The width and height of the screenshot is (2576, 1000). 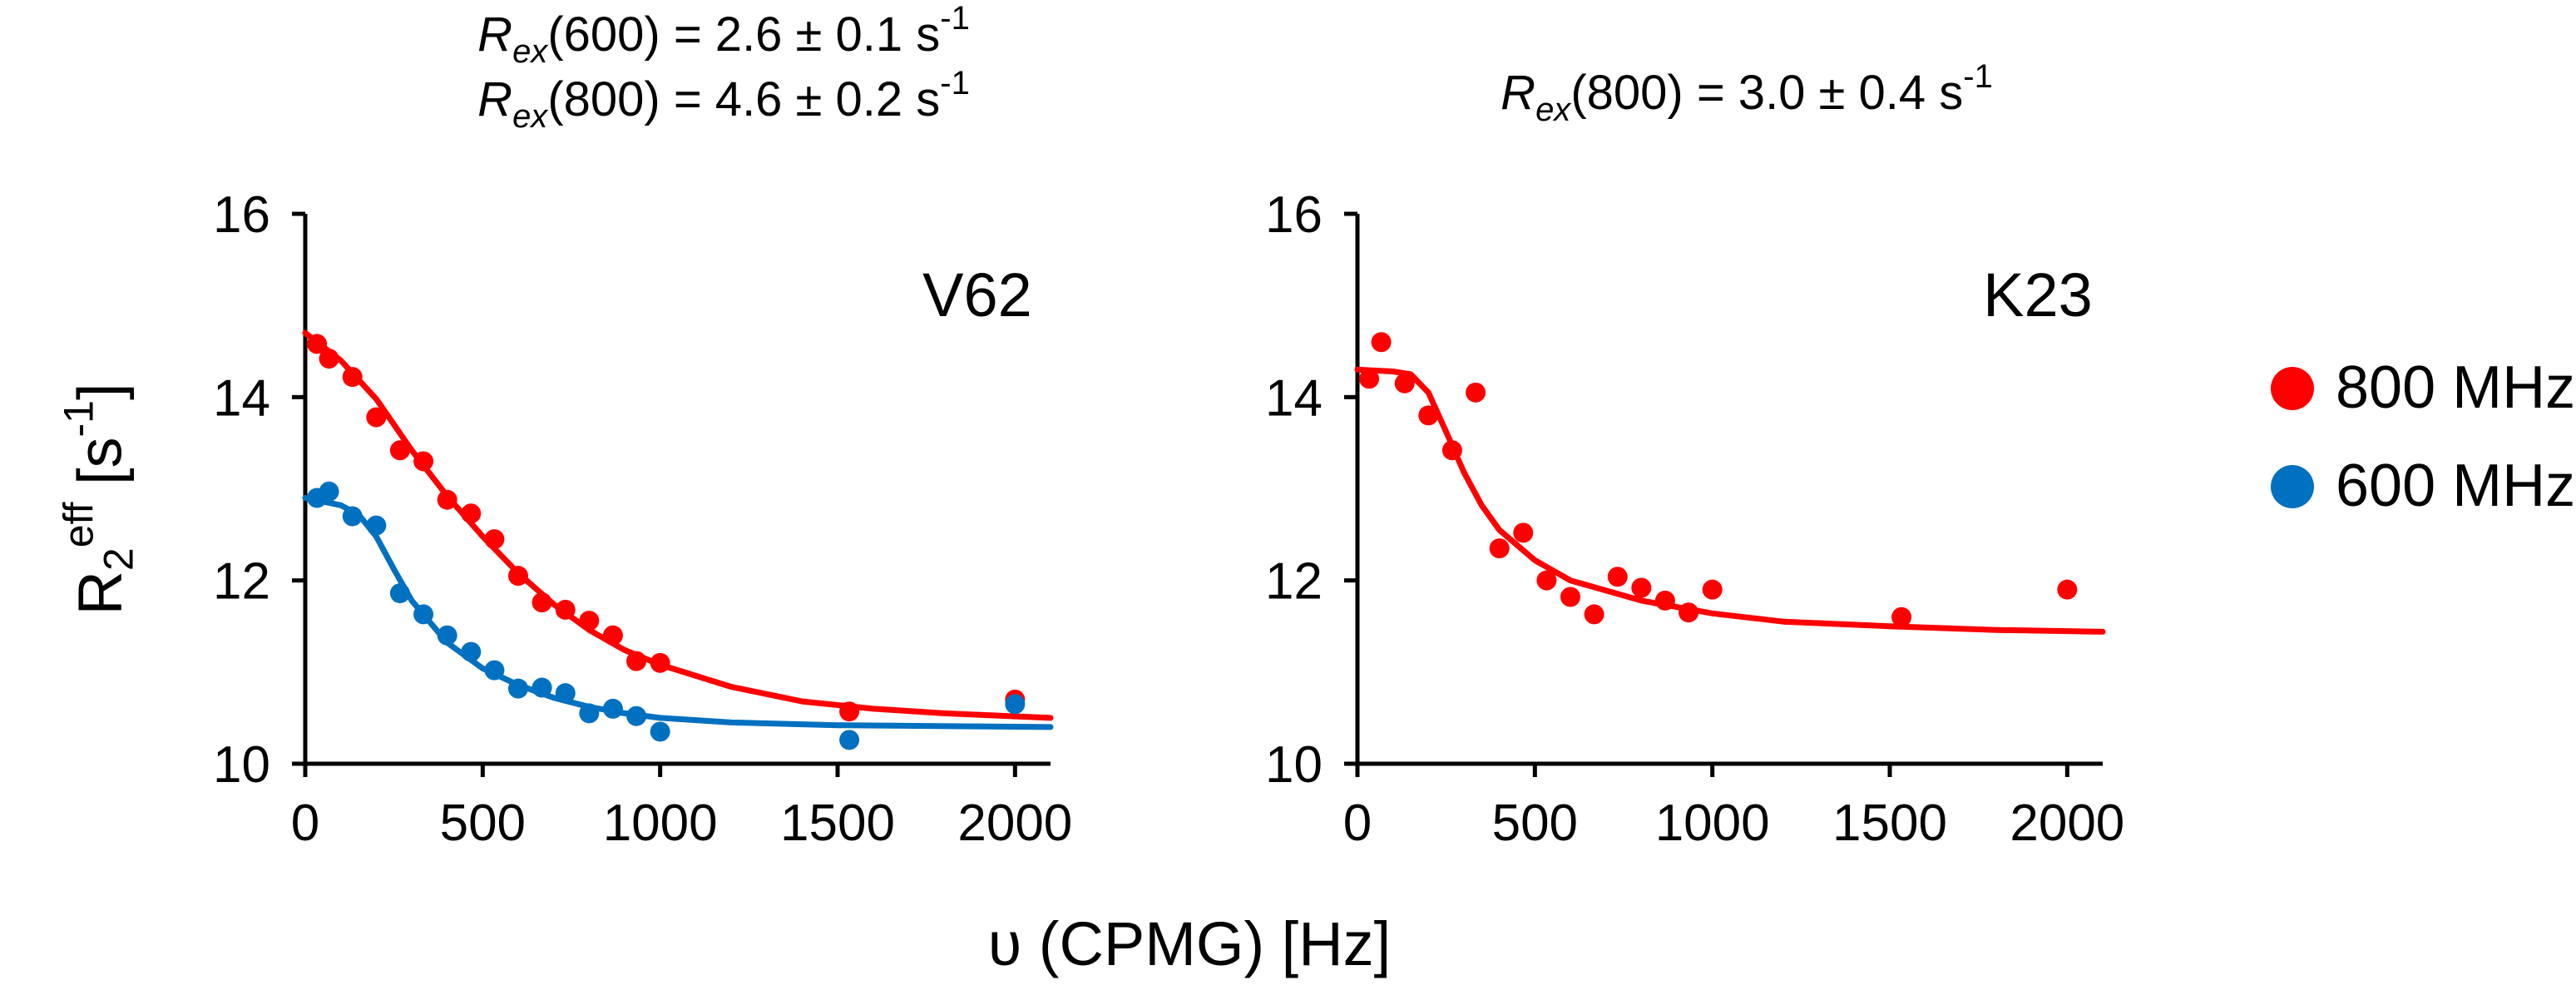 What do you see at coordinates (977, 294) in the screenshot?
I see `v62-panel-label: V62` at bounding box center [977, 294].